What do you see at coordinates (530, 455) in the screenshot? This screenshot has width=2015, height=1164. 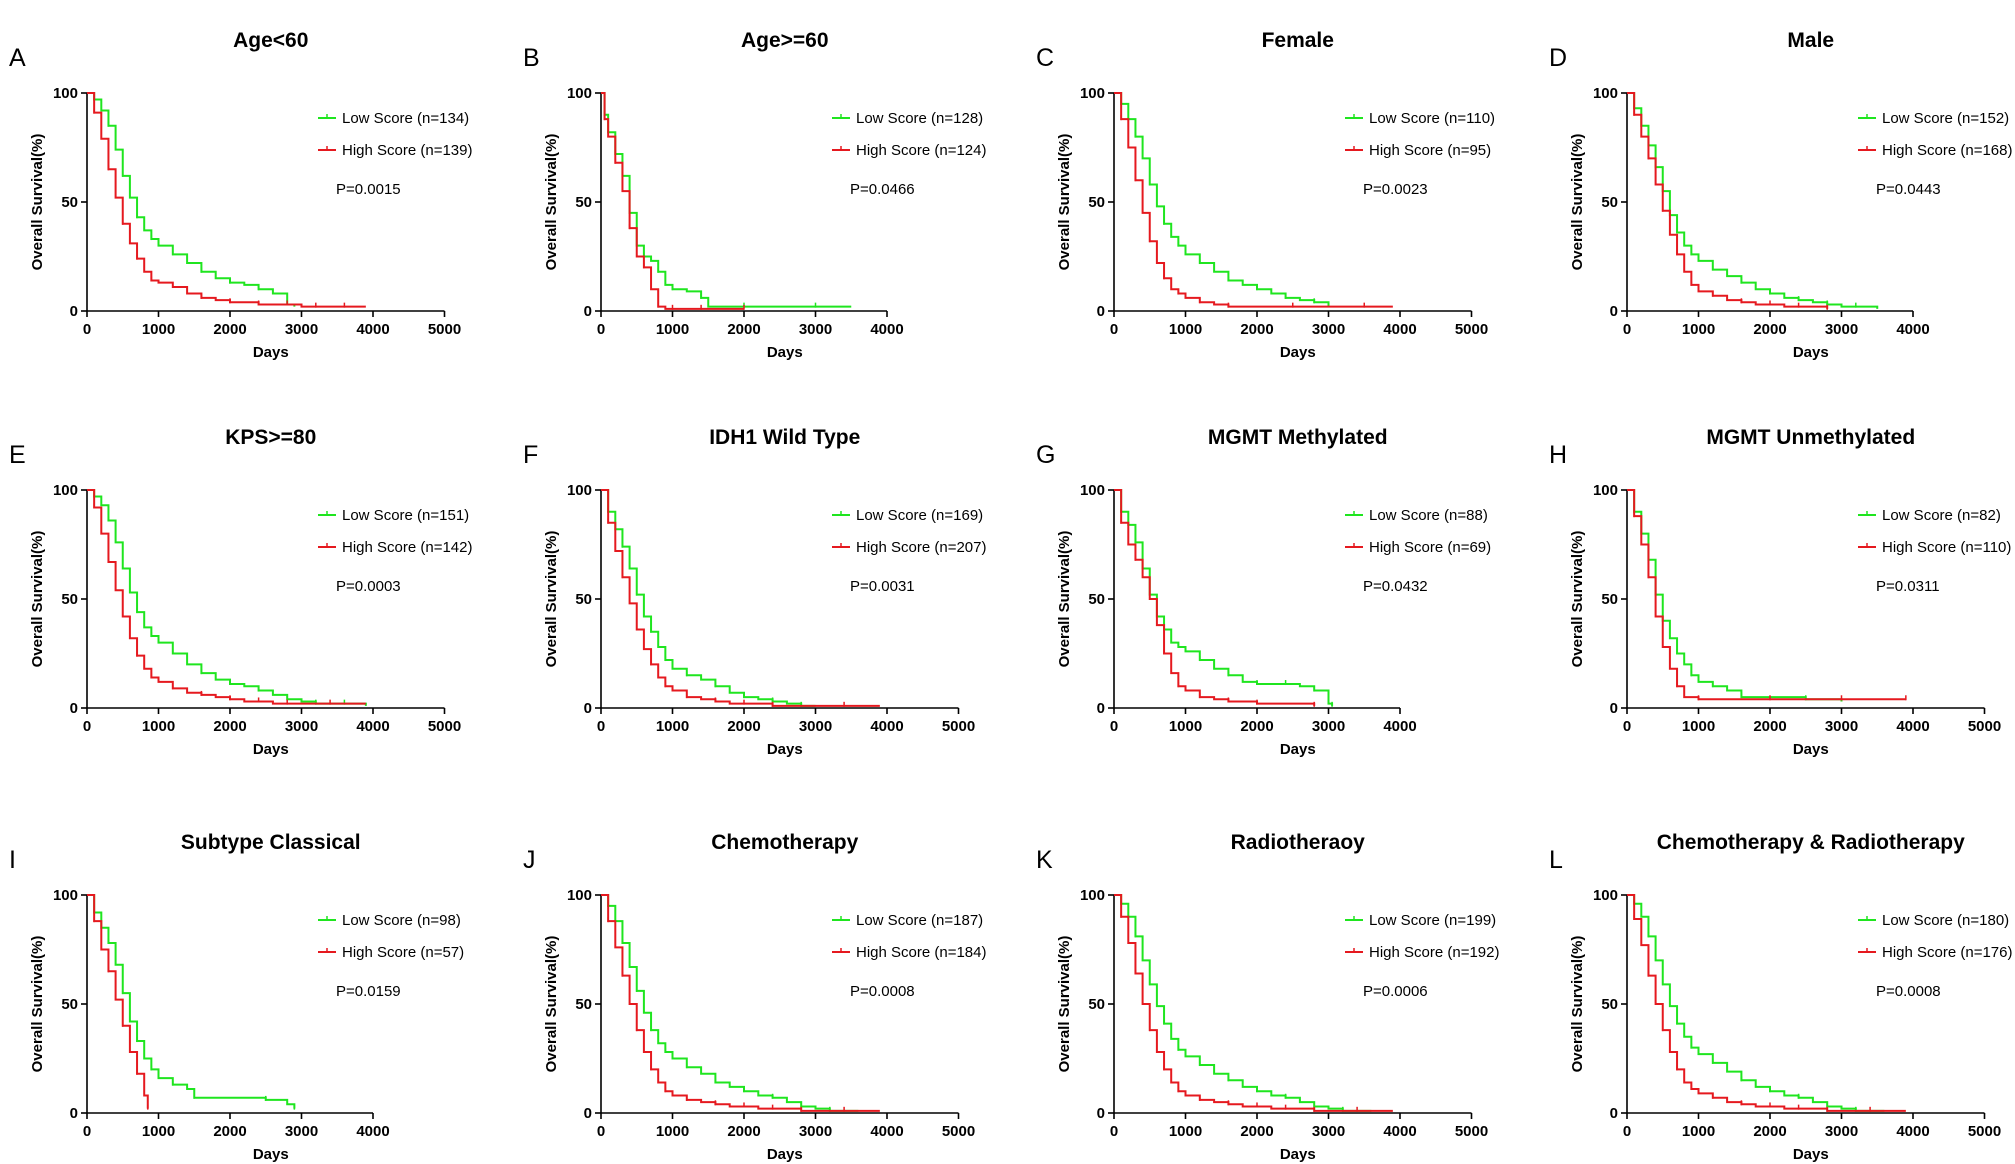 I see `panel-letter: F` at bounding box center [530, 455].